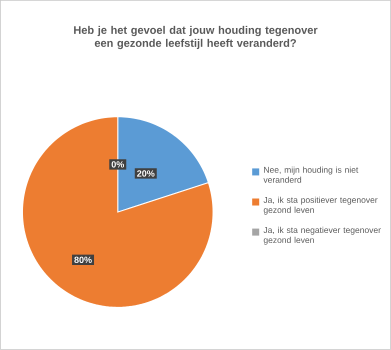 Image resolution: width=391 pixels, height=350 pixels. I want to click on data-label: 20%, so click(146, 173).